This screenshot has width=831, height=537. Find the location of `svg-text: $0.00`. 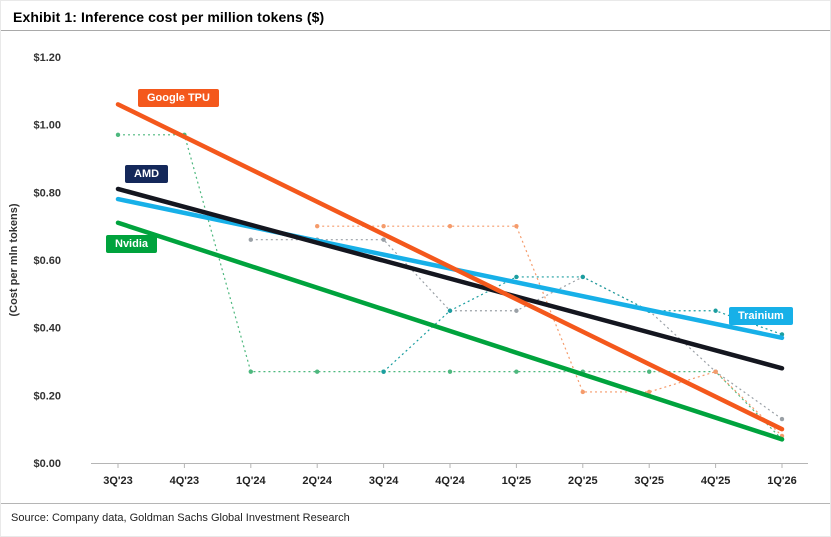

svg-text: $0.00 is located at coordinates (47, 464).